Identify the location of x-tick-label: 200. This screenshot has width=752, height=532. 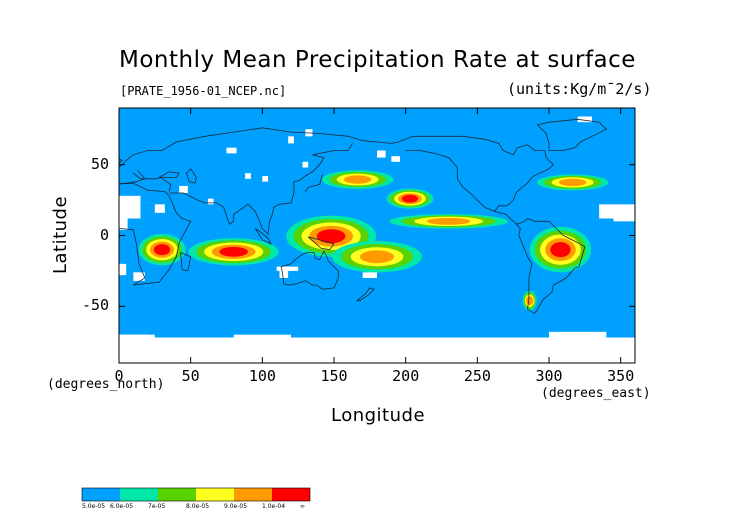
(406, 376).